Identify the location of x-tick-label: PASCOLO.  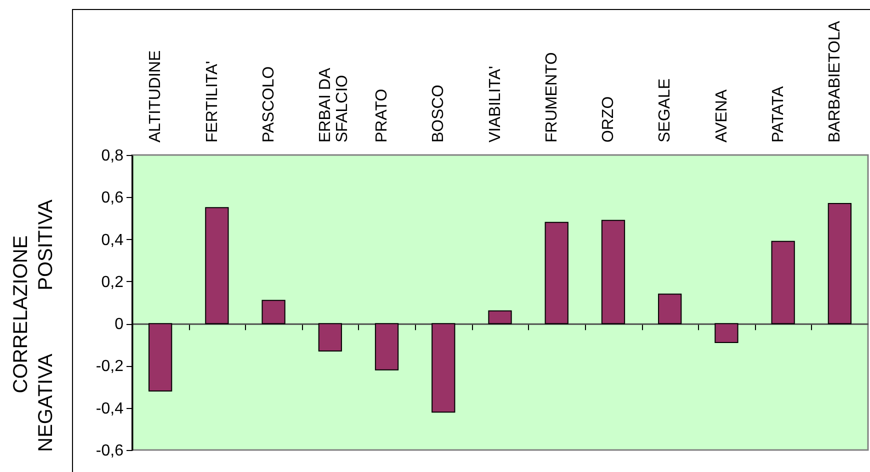
(269, 104).